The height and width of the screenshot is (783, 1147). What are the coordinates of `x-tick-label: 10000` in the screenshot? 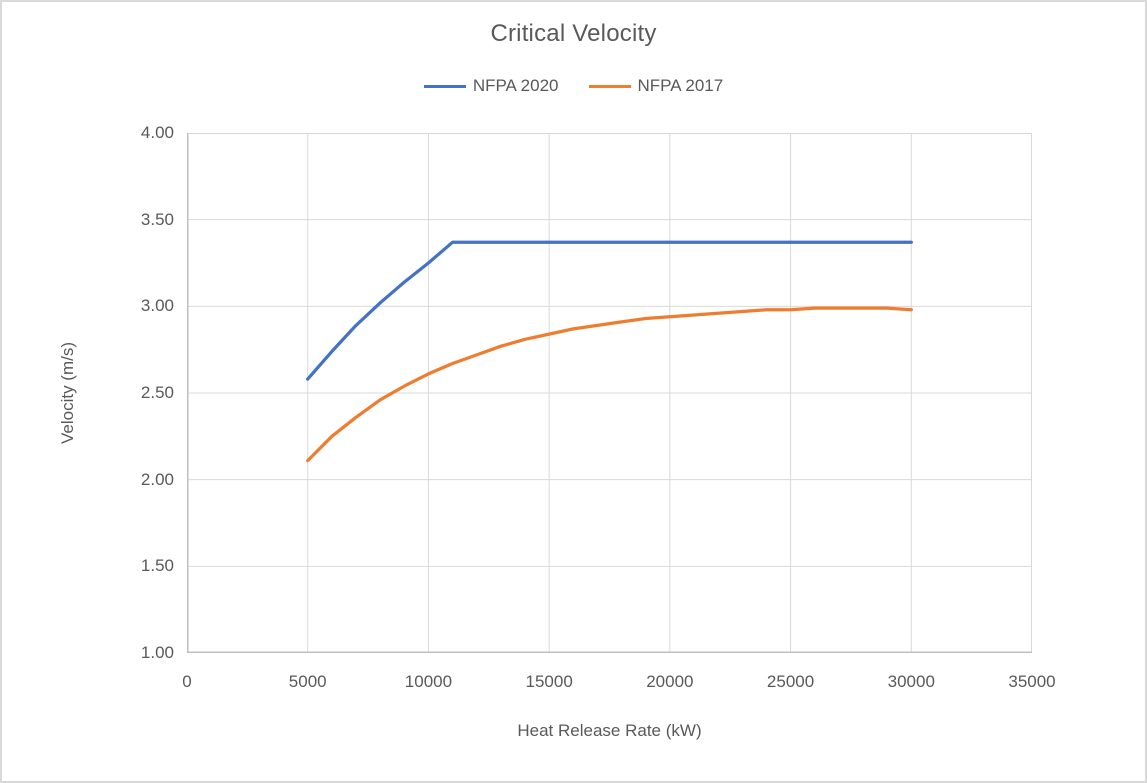 It's located at (428, 681).